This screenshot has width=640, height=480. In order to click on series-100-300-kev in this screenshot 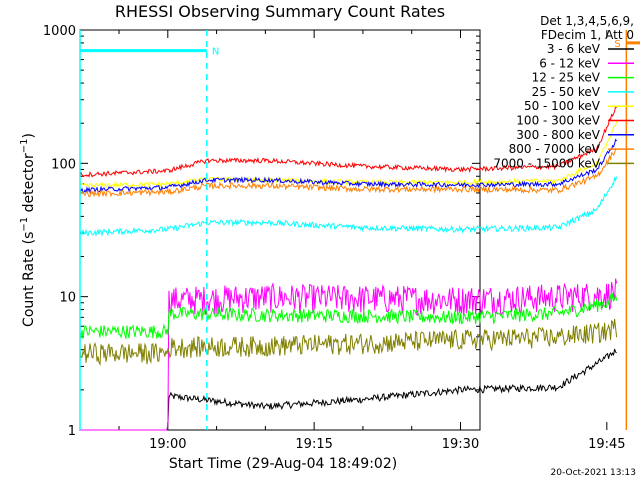, I will do `click(348, 141)`.